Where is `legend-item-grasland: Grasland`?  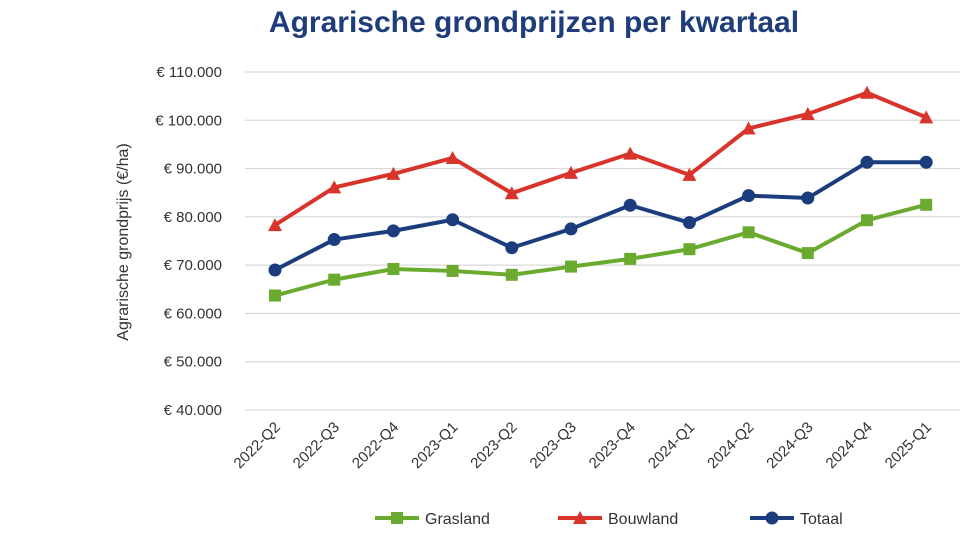
legend-item-grasland: Grasland is located at coordinates (432, 519).